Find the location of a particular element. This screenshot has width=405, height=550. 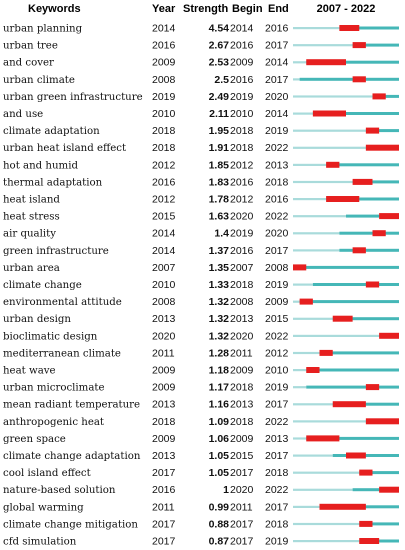

keyword-label: urban design is located at coordinates (37, 319).